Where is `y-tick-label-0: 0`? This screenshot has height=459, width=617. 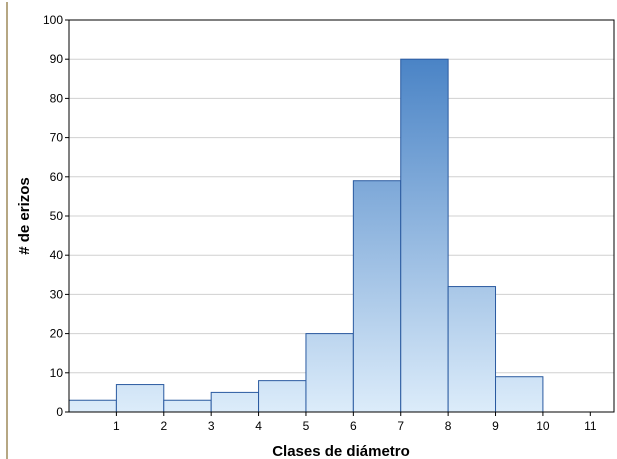
y-tick-label-0: 0 is located at coordinates (59, 412).